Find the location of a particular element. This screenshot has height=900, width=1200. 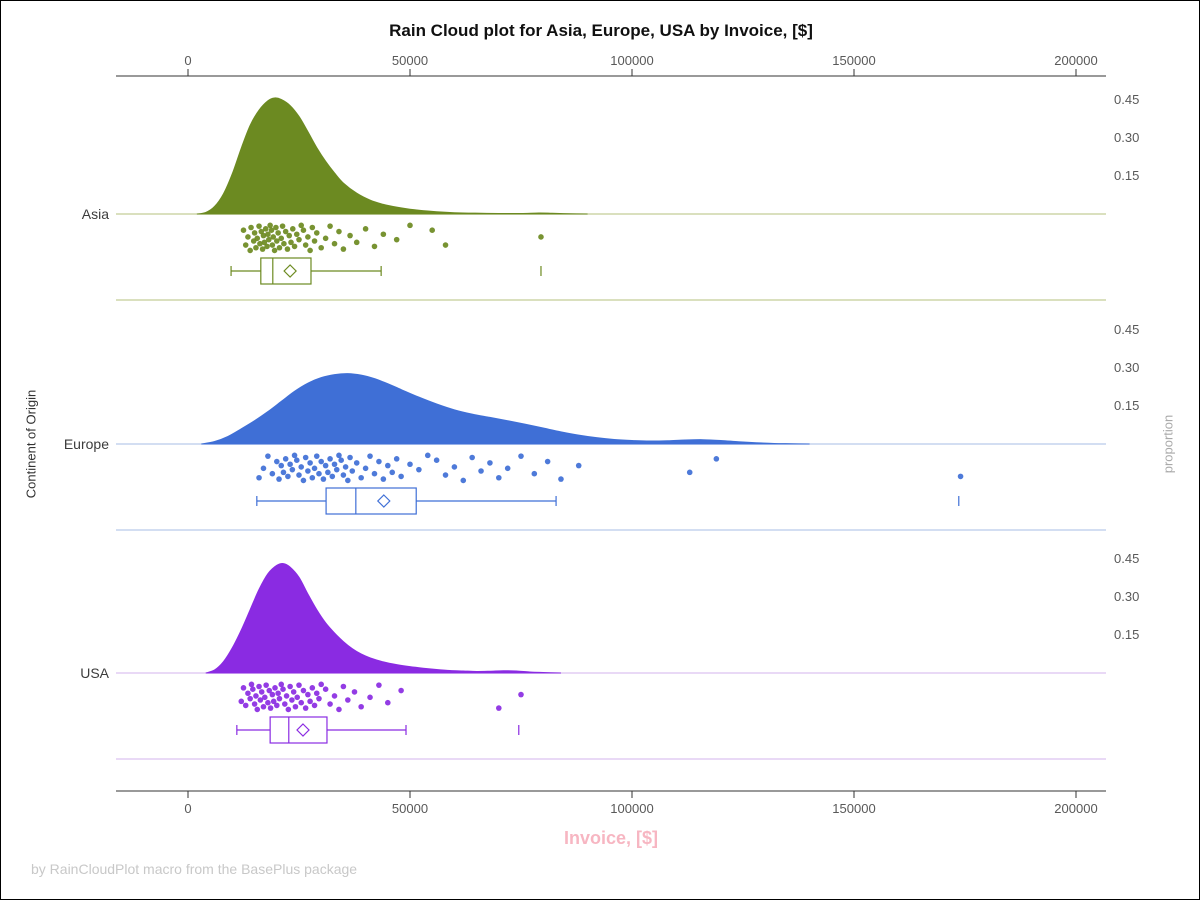

right-axis-label: proportion is located at coordinates (1168, 444).